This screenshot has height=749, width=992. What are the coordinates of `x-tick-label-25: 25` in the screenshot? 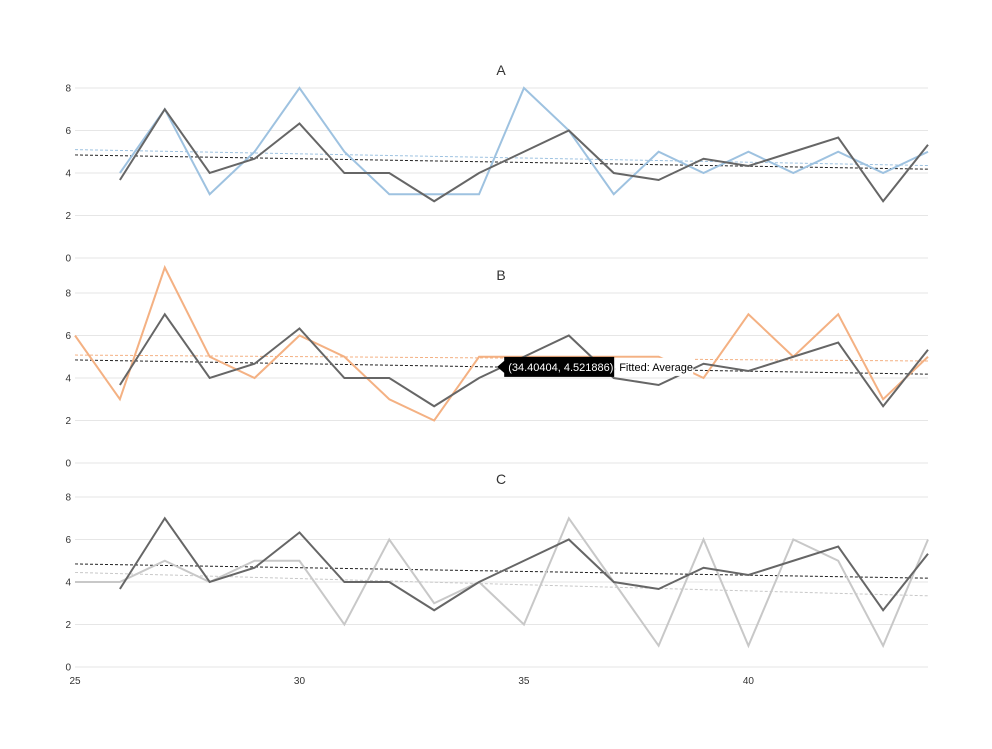 It's located at (75, 681).